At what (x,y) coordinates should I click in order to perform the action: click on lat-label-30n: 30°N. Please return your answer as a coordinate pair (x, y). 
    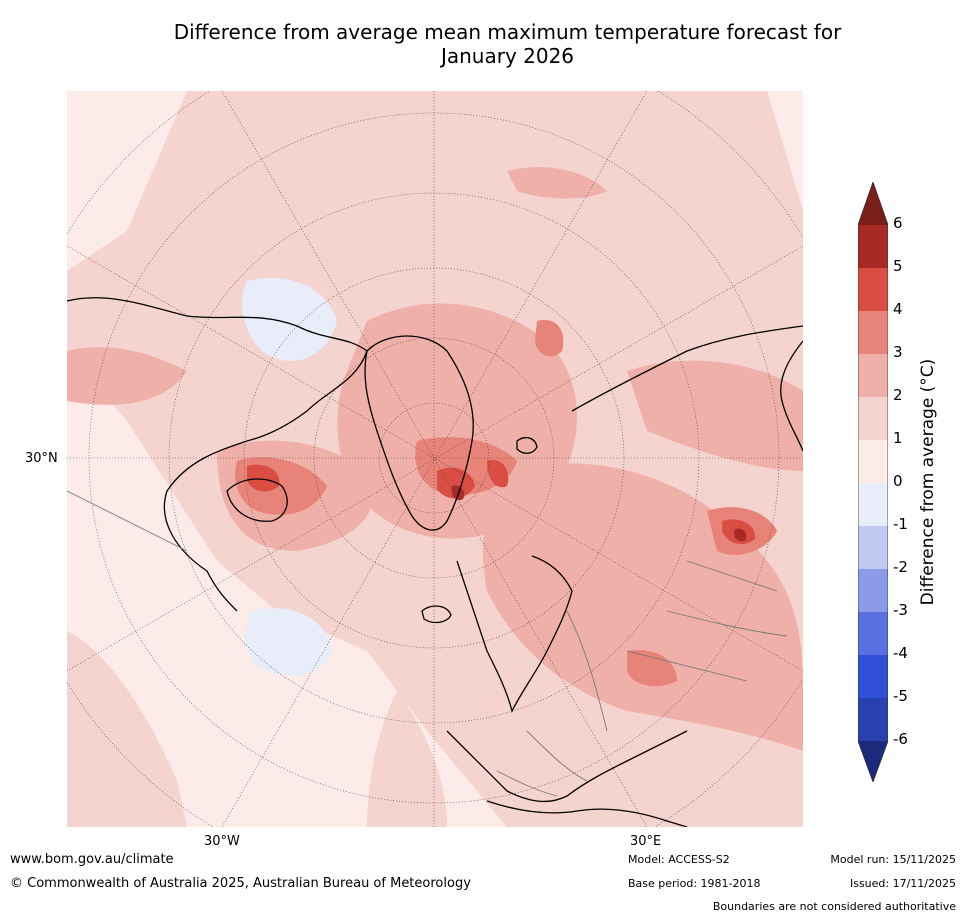
    Looking at the image, I should click on (41, 458).